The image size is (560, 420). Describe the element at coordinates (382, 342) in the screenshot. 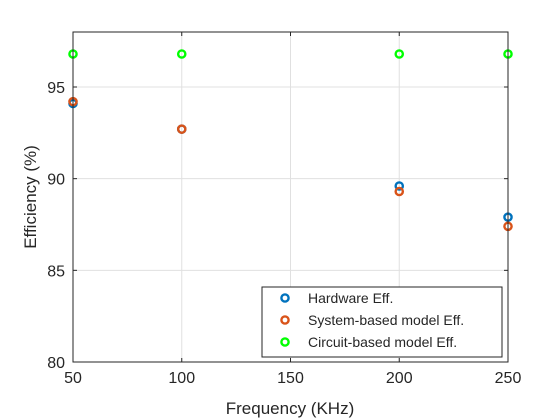

I see `legend-label: Circuit-based model Eff.` at that location.